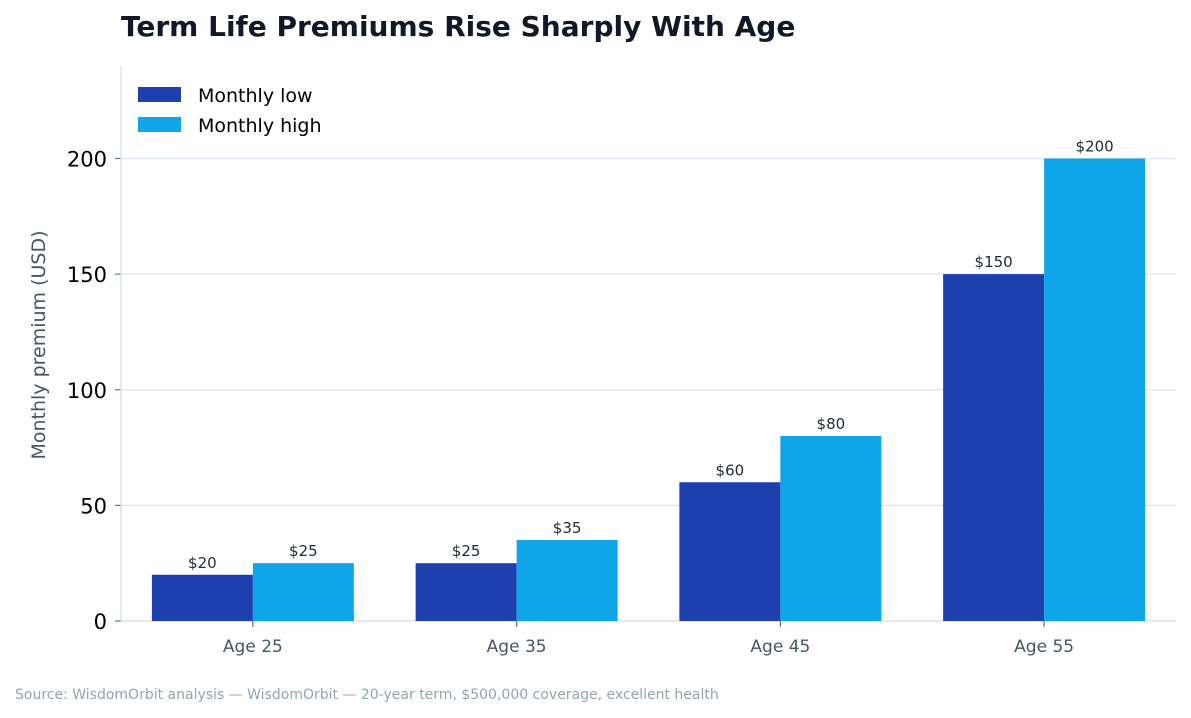 This screenshot has width=1191, height=718. Describe the element at coordinates (458, 26) in the screenshot. I see `chart-title: Term Life Premiums Rise Sharply With Age` at that location.